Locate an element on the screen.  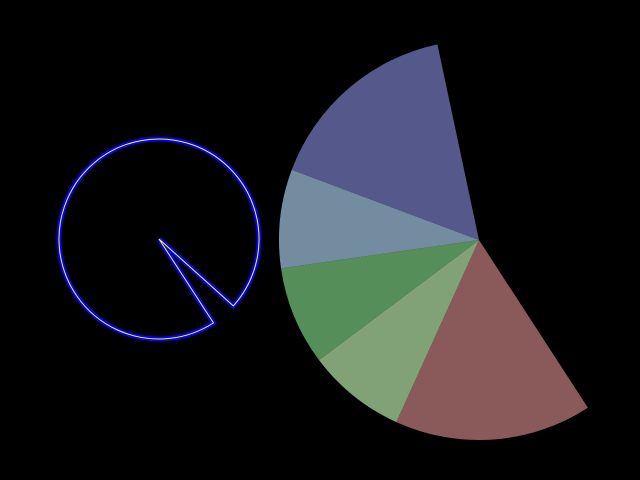
outline-inner-line is located at coordinates (159, 239).